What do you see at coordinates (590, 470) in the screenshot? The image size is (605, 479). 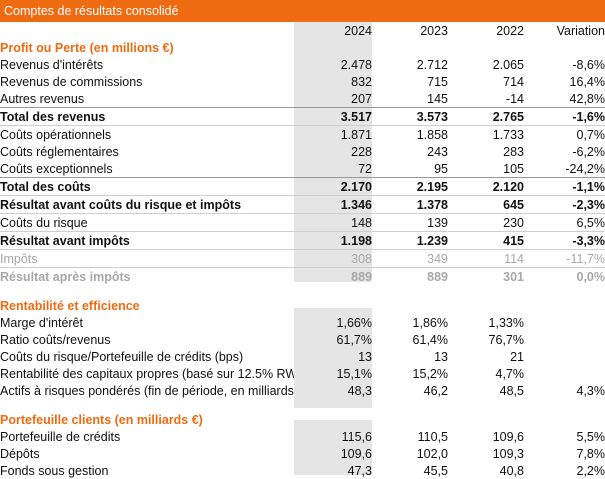 I see `cell-variation: 2,2%` at bounding box center [590, 470].